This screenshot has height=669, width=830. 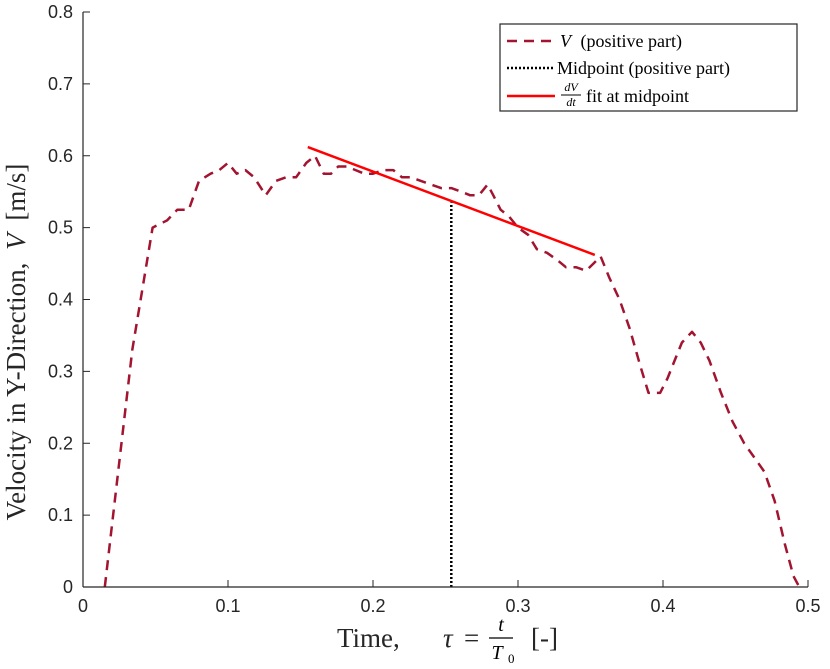 I want to click on x-tick-label: 0.5, so click(x=807, y=606).